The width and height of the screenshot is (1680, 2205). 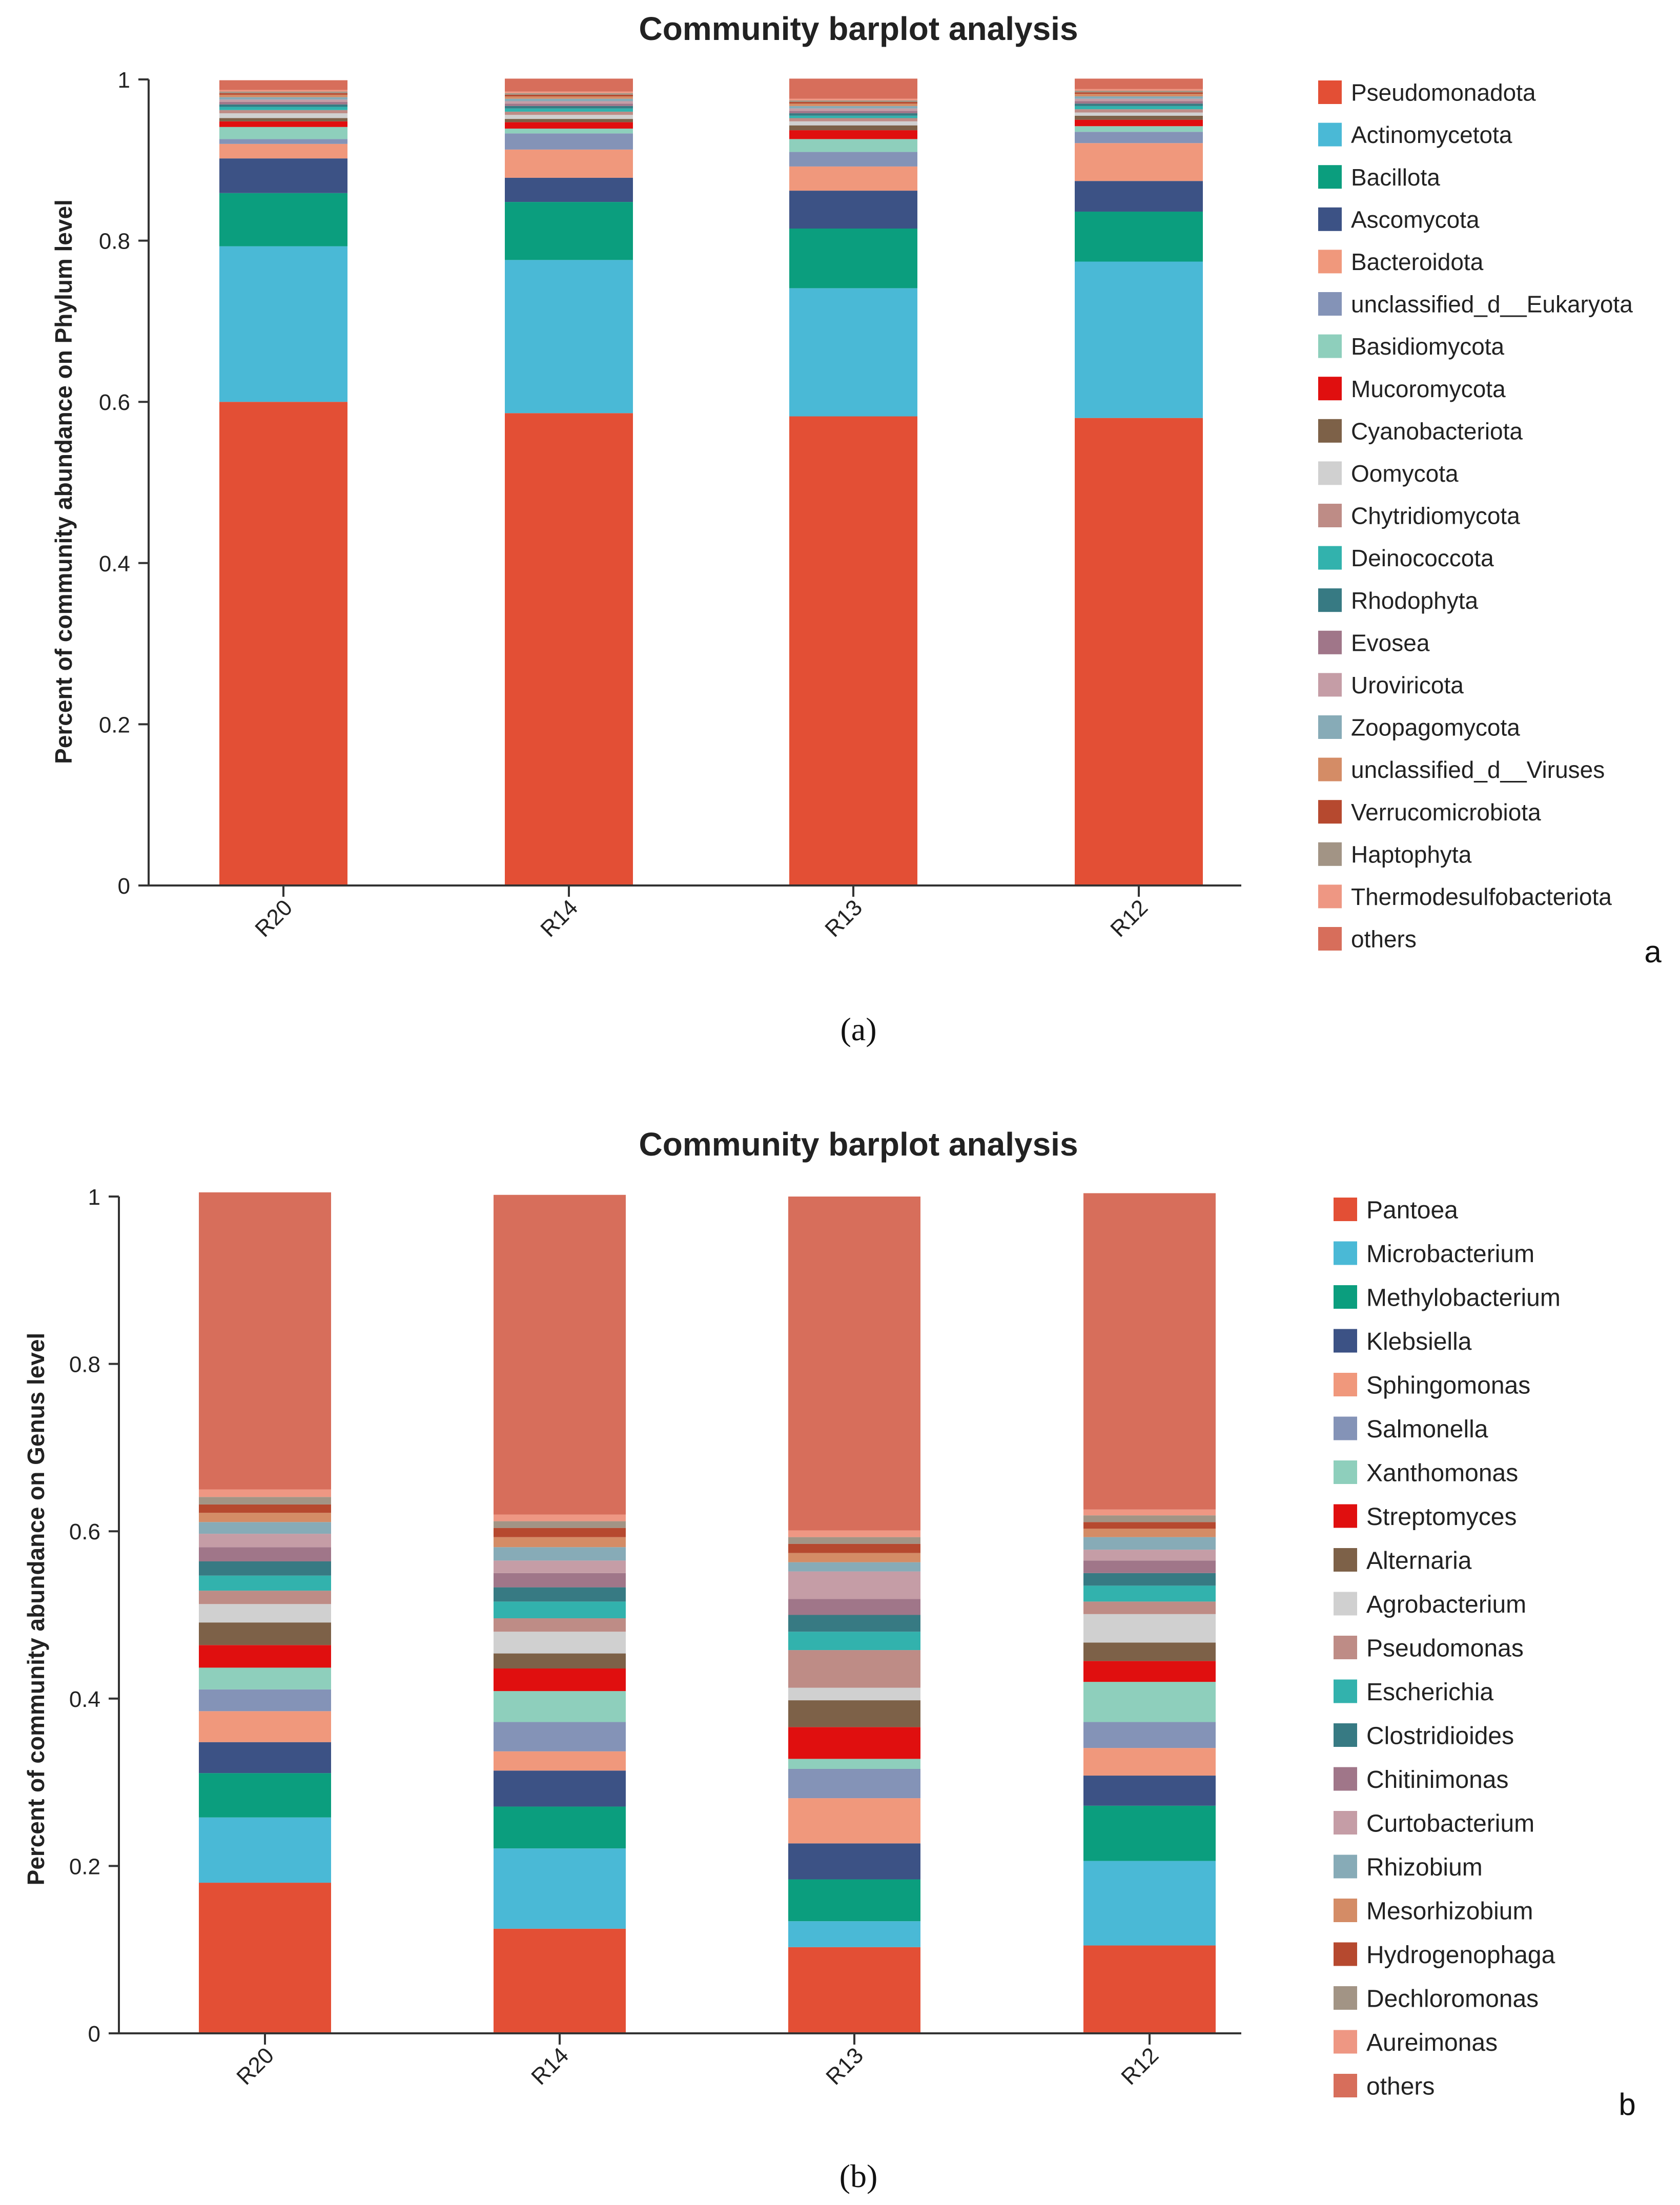 I want to click on legend-label: Actinomycetota, so click(x=1431, y=134).